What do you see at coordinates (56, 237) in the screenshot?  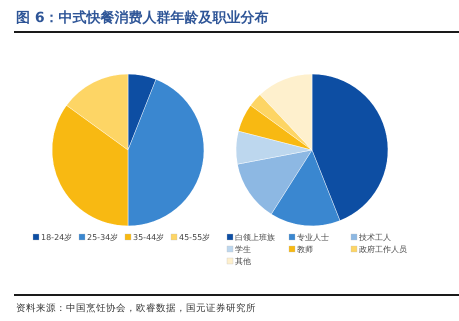 I see `legend-label: 18-24岁` at bounding box center [56, 237].